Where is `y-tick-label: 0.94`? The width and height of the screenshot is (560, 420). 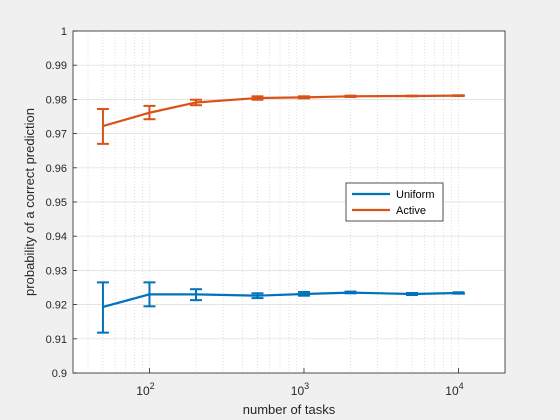 y-tick-label: 0.94 is located at coordinates (56, 237).